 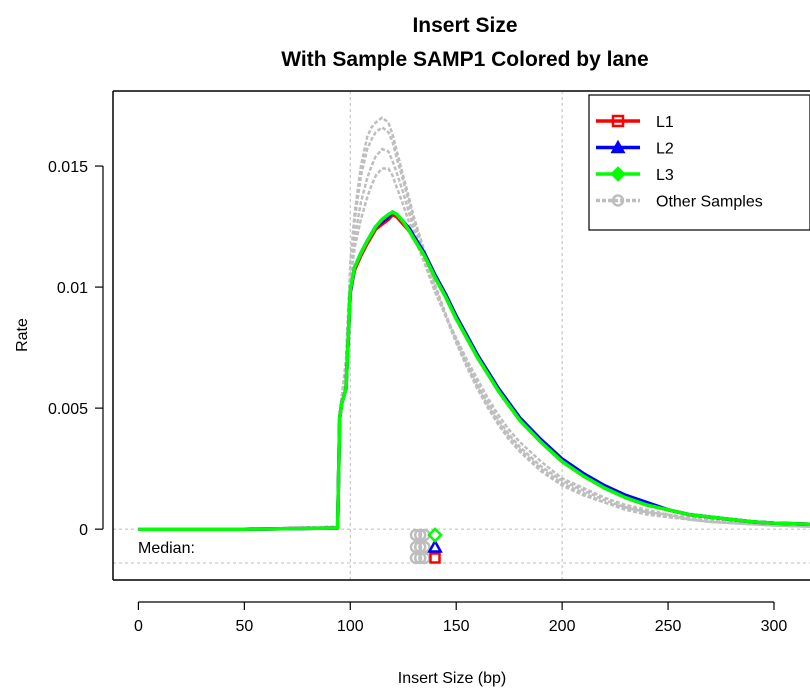 I want to click on x-tick-label: 150, so click(x=456, y=626).